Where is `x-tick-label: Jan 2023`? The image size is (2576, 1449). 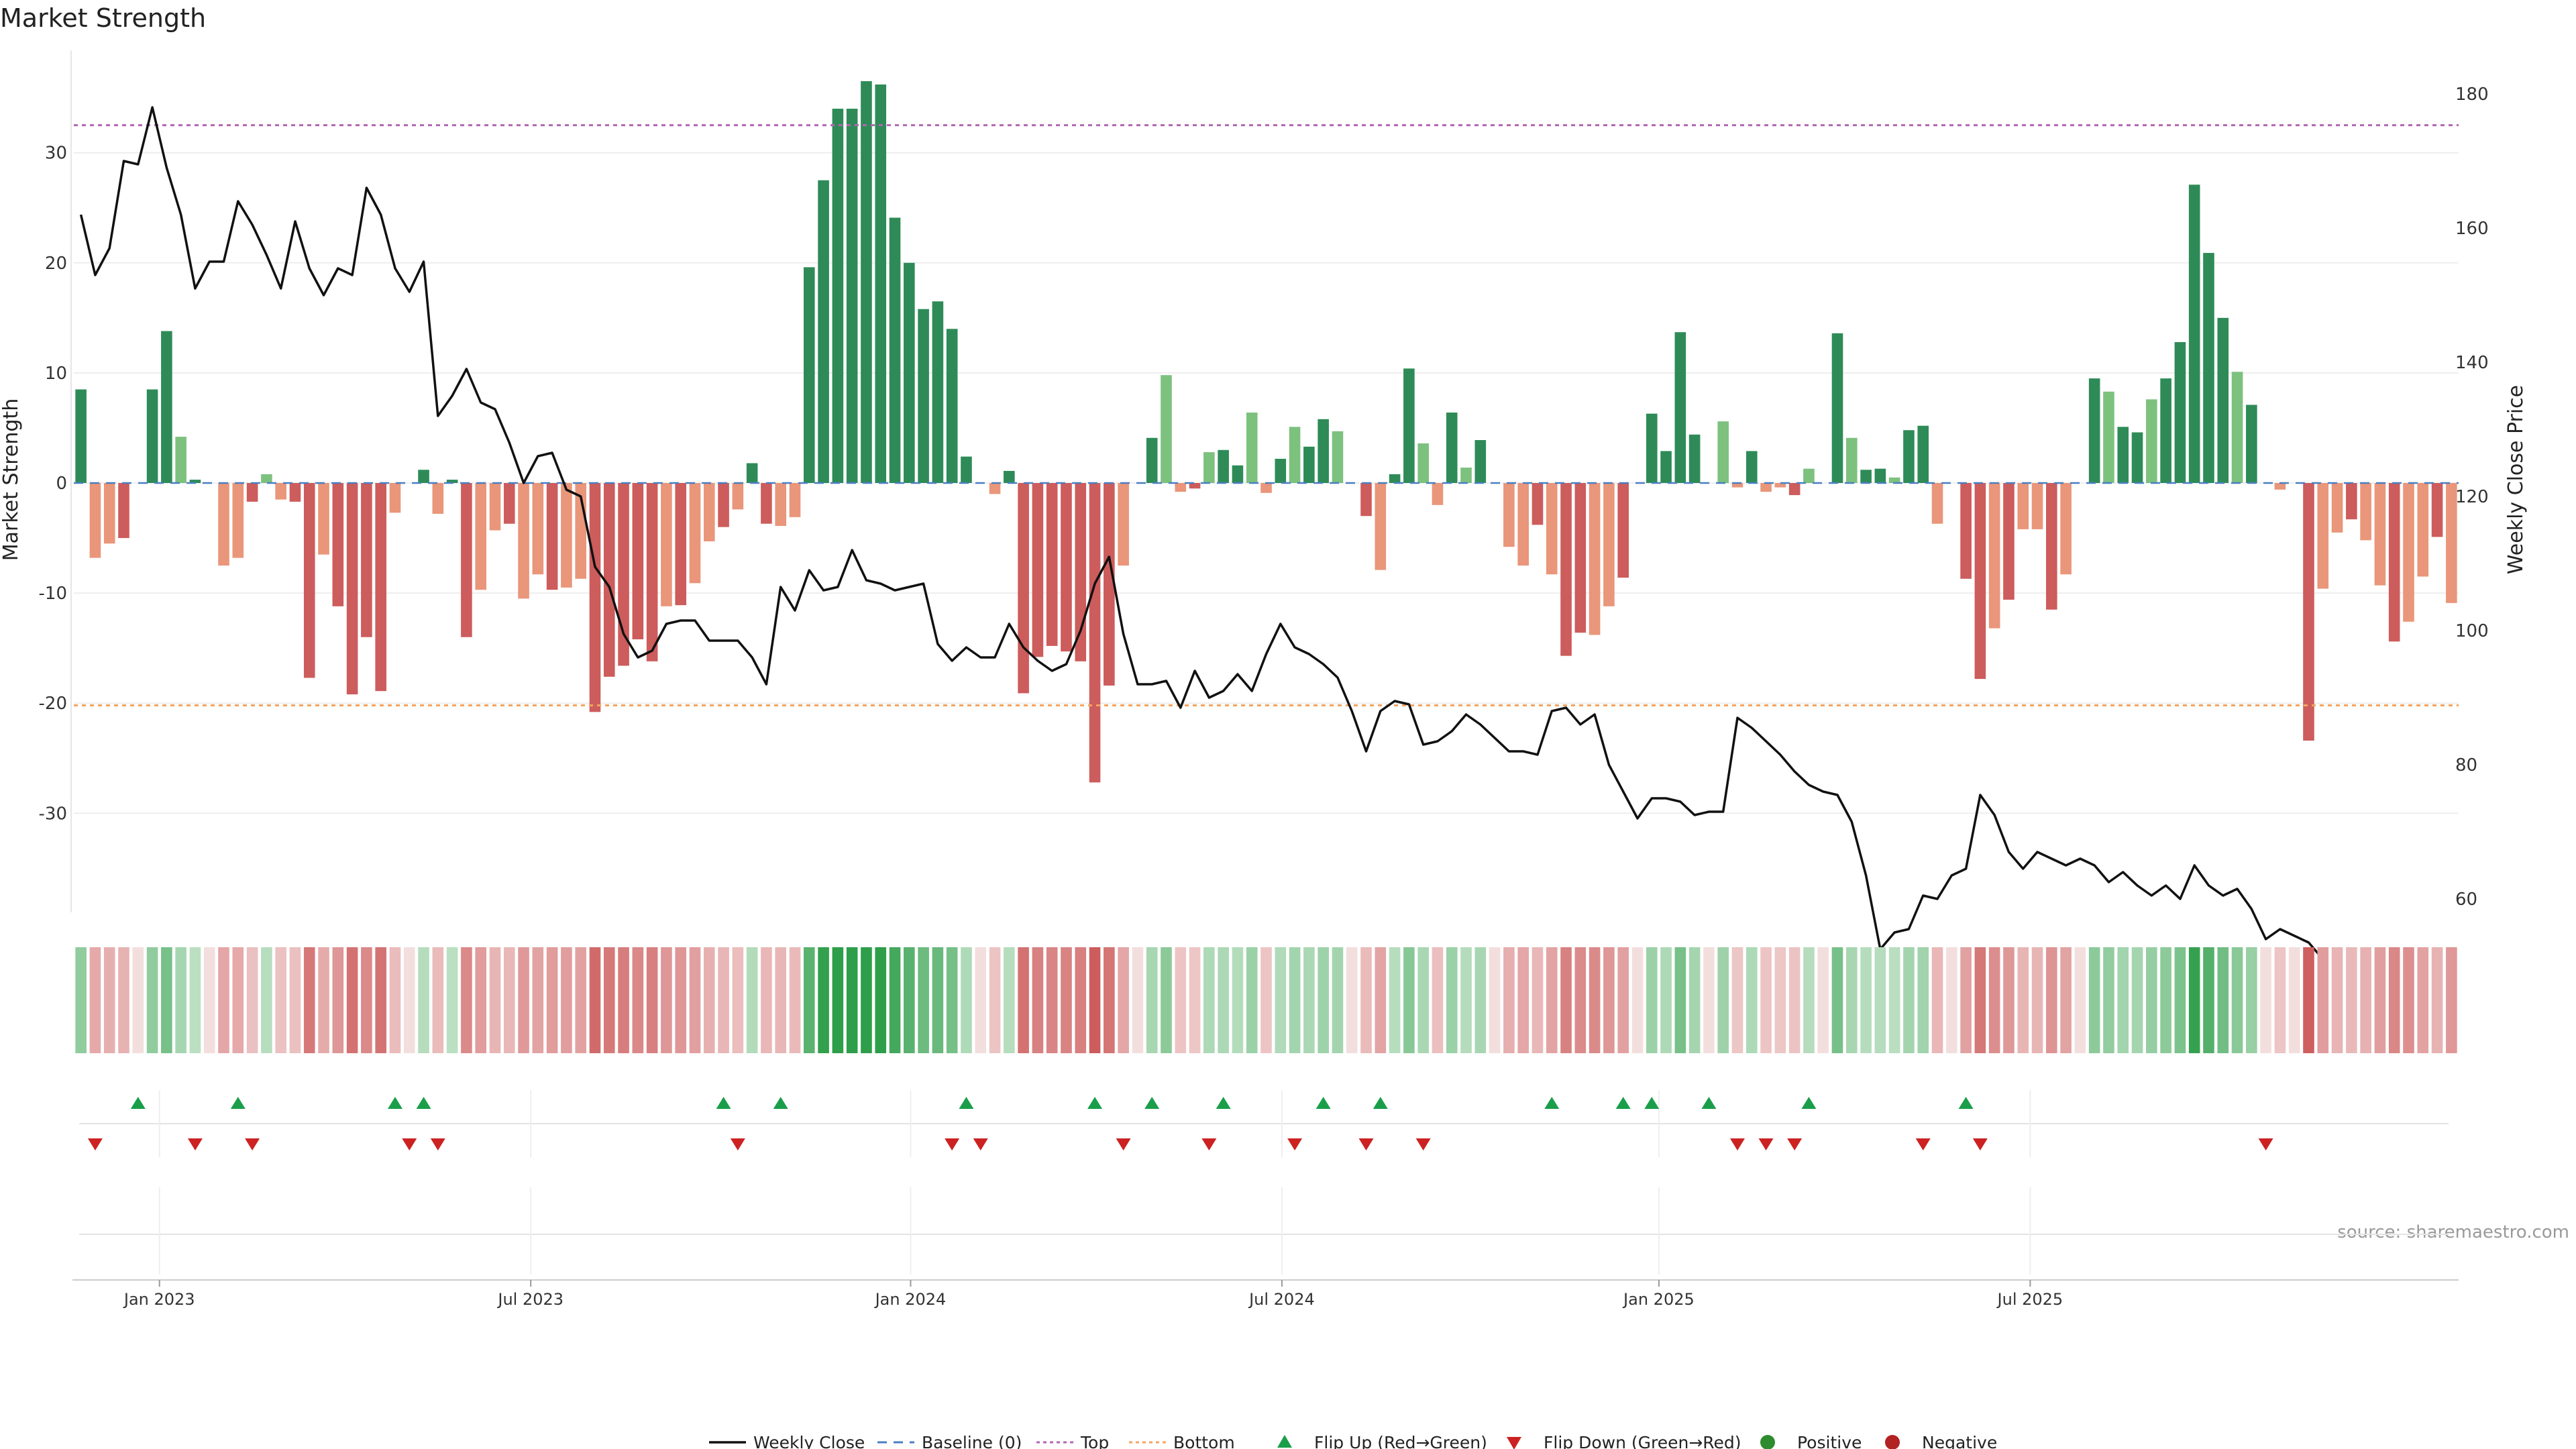
x-tick-label: Jan 2023 is located at coordinates (159, 1299).